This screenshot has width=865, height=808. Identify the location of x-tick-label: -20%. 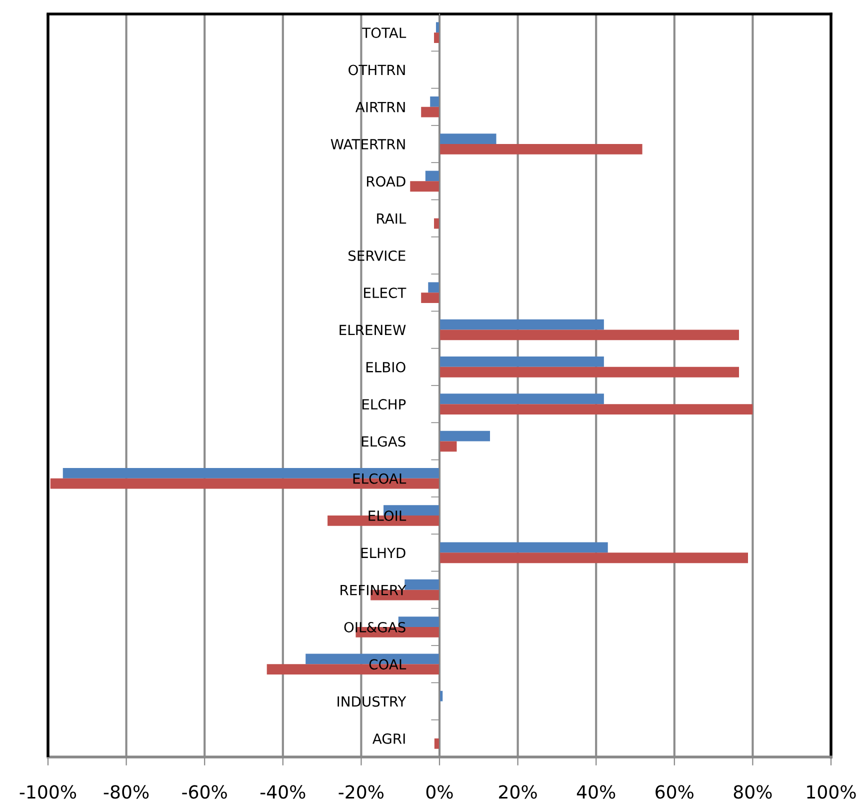
(361, 792).